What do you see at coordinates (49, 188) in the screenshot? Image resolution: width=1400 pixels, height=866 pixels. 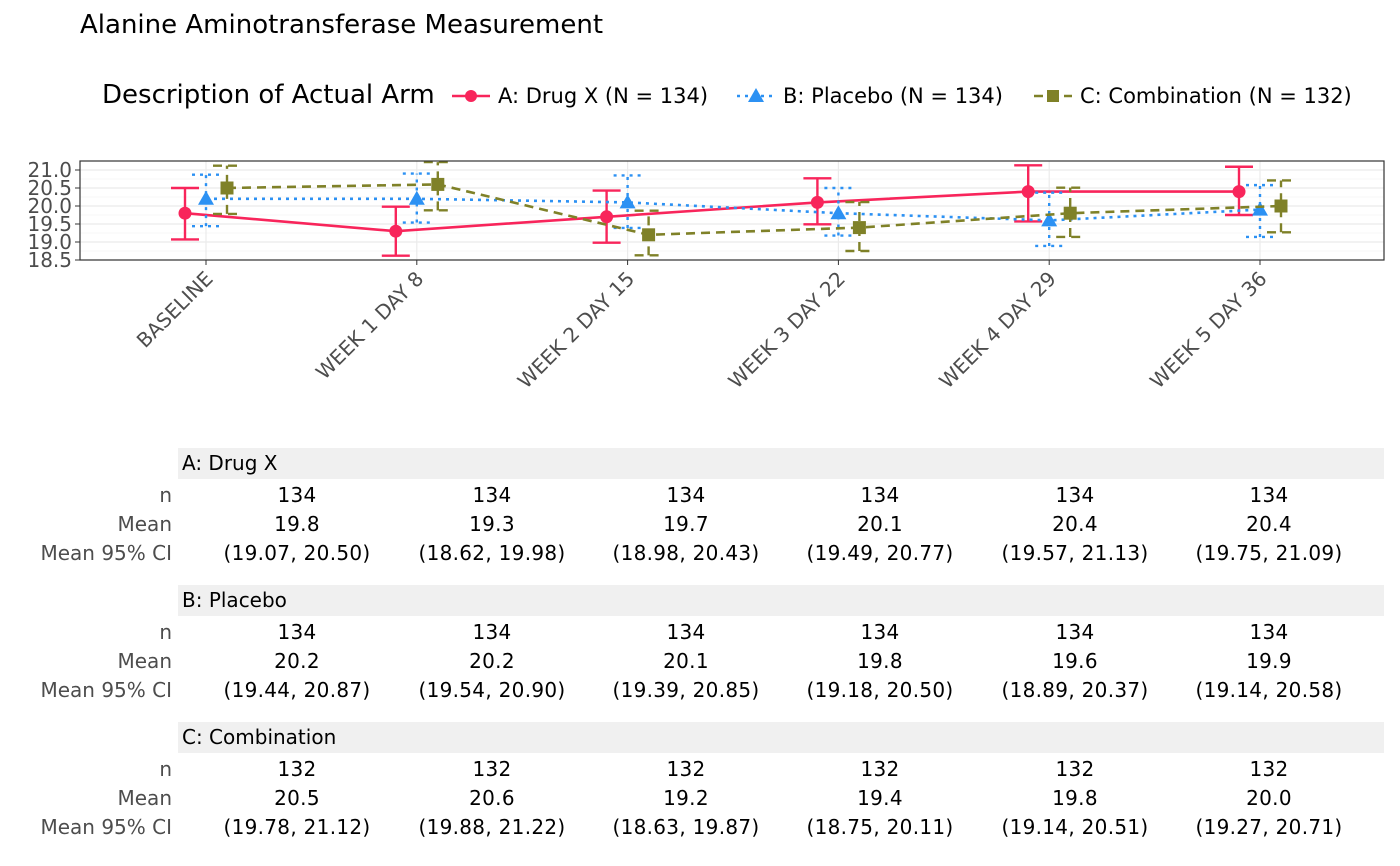 I see `y-tick-label: 20.5` at bounding box center [49, 188].